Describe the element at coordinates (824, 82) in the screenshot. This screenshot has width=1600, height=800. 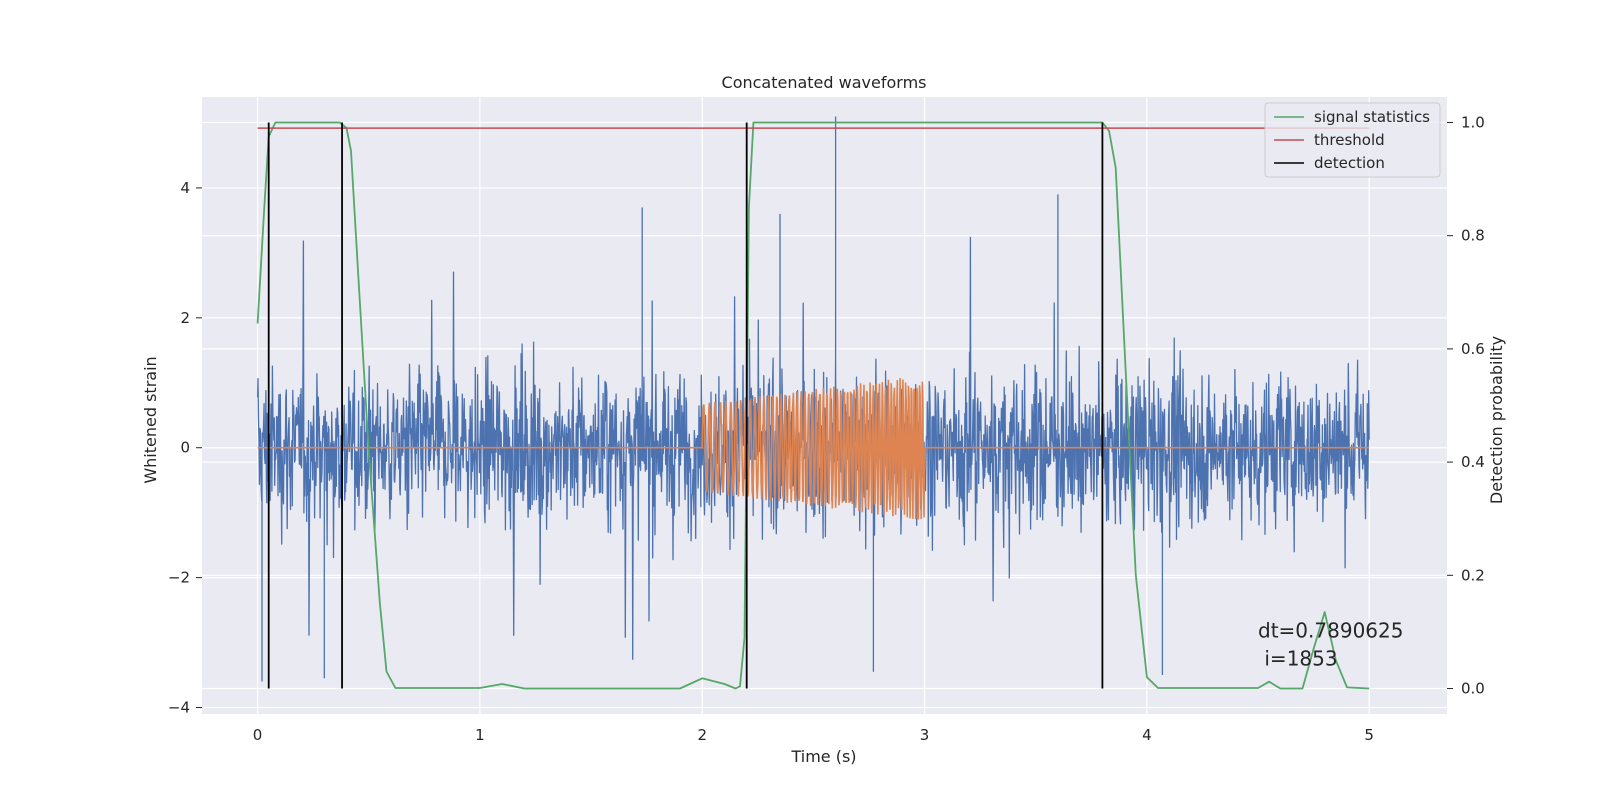
I see `chart-title: Concatenated waveforms` at that location.